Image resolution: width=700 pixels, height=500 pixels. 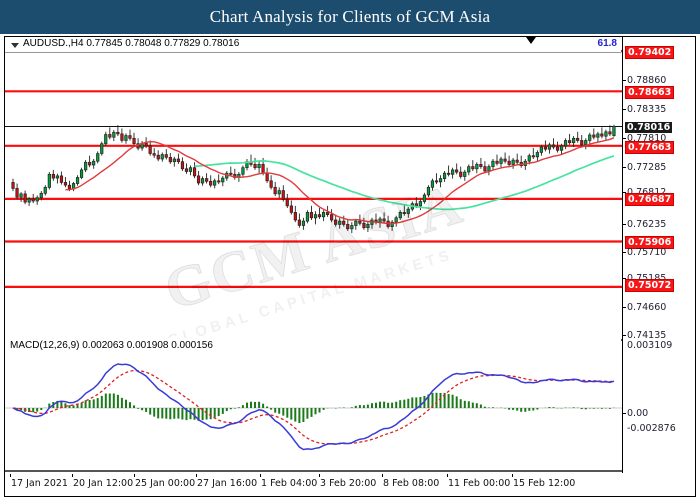 What do you see at coordinates (650, 92) in the screenshot?
I see `price-axis-label: 0.78663` at bounding box center [650, 92].